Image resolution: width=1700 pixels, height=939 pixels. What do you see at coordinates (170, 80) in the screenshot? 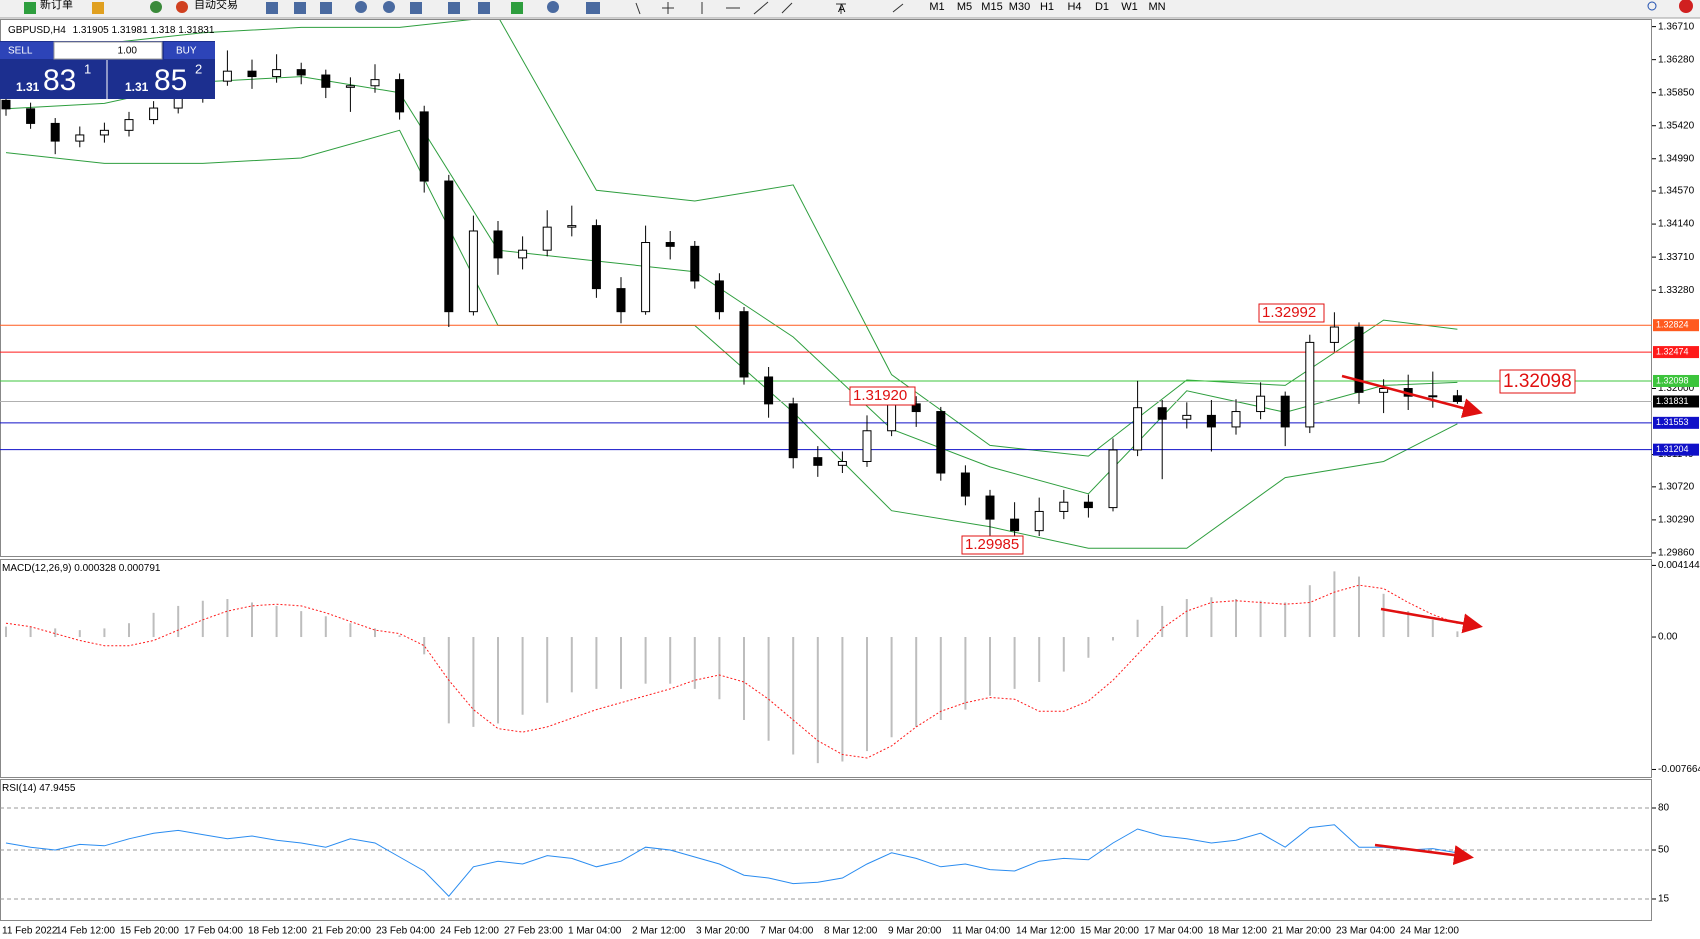
I see `ask-big: 85` at bounding box center [170, 80].